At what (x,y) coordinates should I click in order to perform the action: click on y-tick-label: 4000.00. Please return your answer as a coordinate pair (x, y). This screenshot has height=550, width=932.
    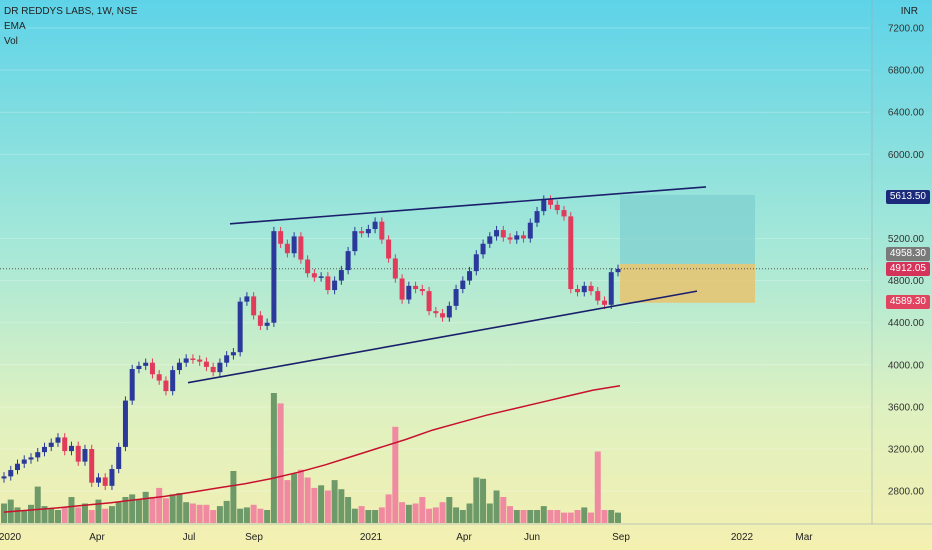
    Looking at the image, I should click on (906, 365).